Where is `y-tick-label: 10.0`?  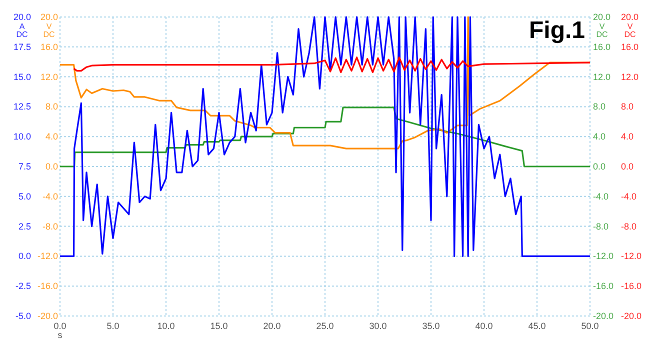 y-tick-label: 10.0 is located at coordinates (22, 137).